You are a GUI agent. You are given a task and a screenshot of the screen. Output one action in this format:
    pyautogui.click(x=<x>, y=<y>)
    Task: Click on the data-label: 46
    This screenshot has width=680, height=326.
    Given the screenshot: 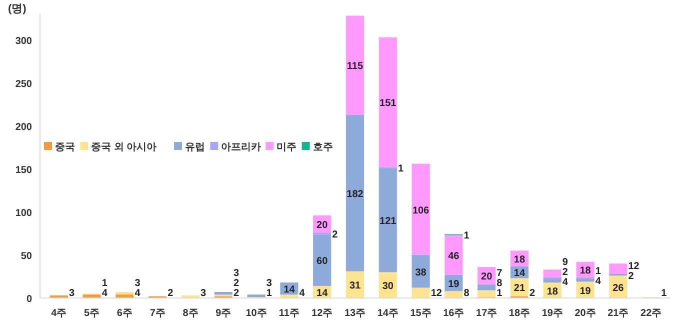 What is the action you would take?
    pyautogui.click(x=454, y=256)
    